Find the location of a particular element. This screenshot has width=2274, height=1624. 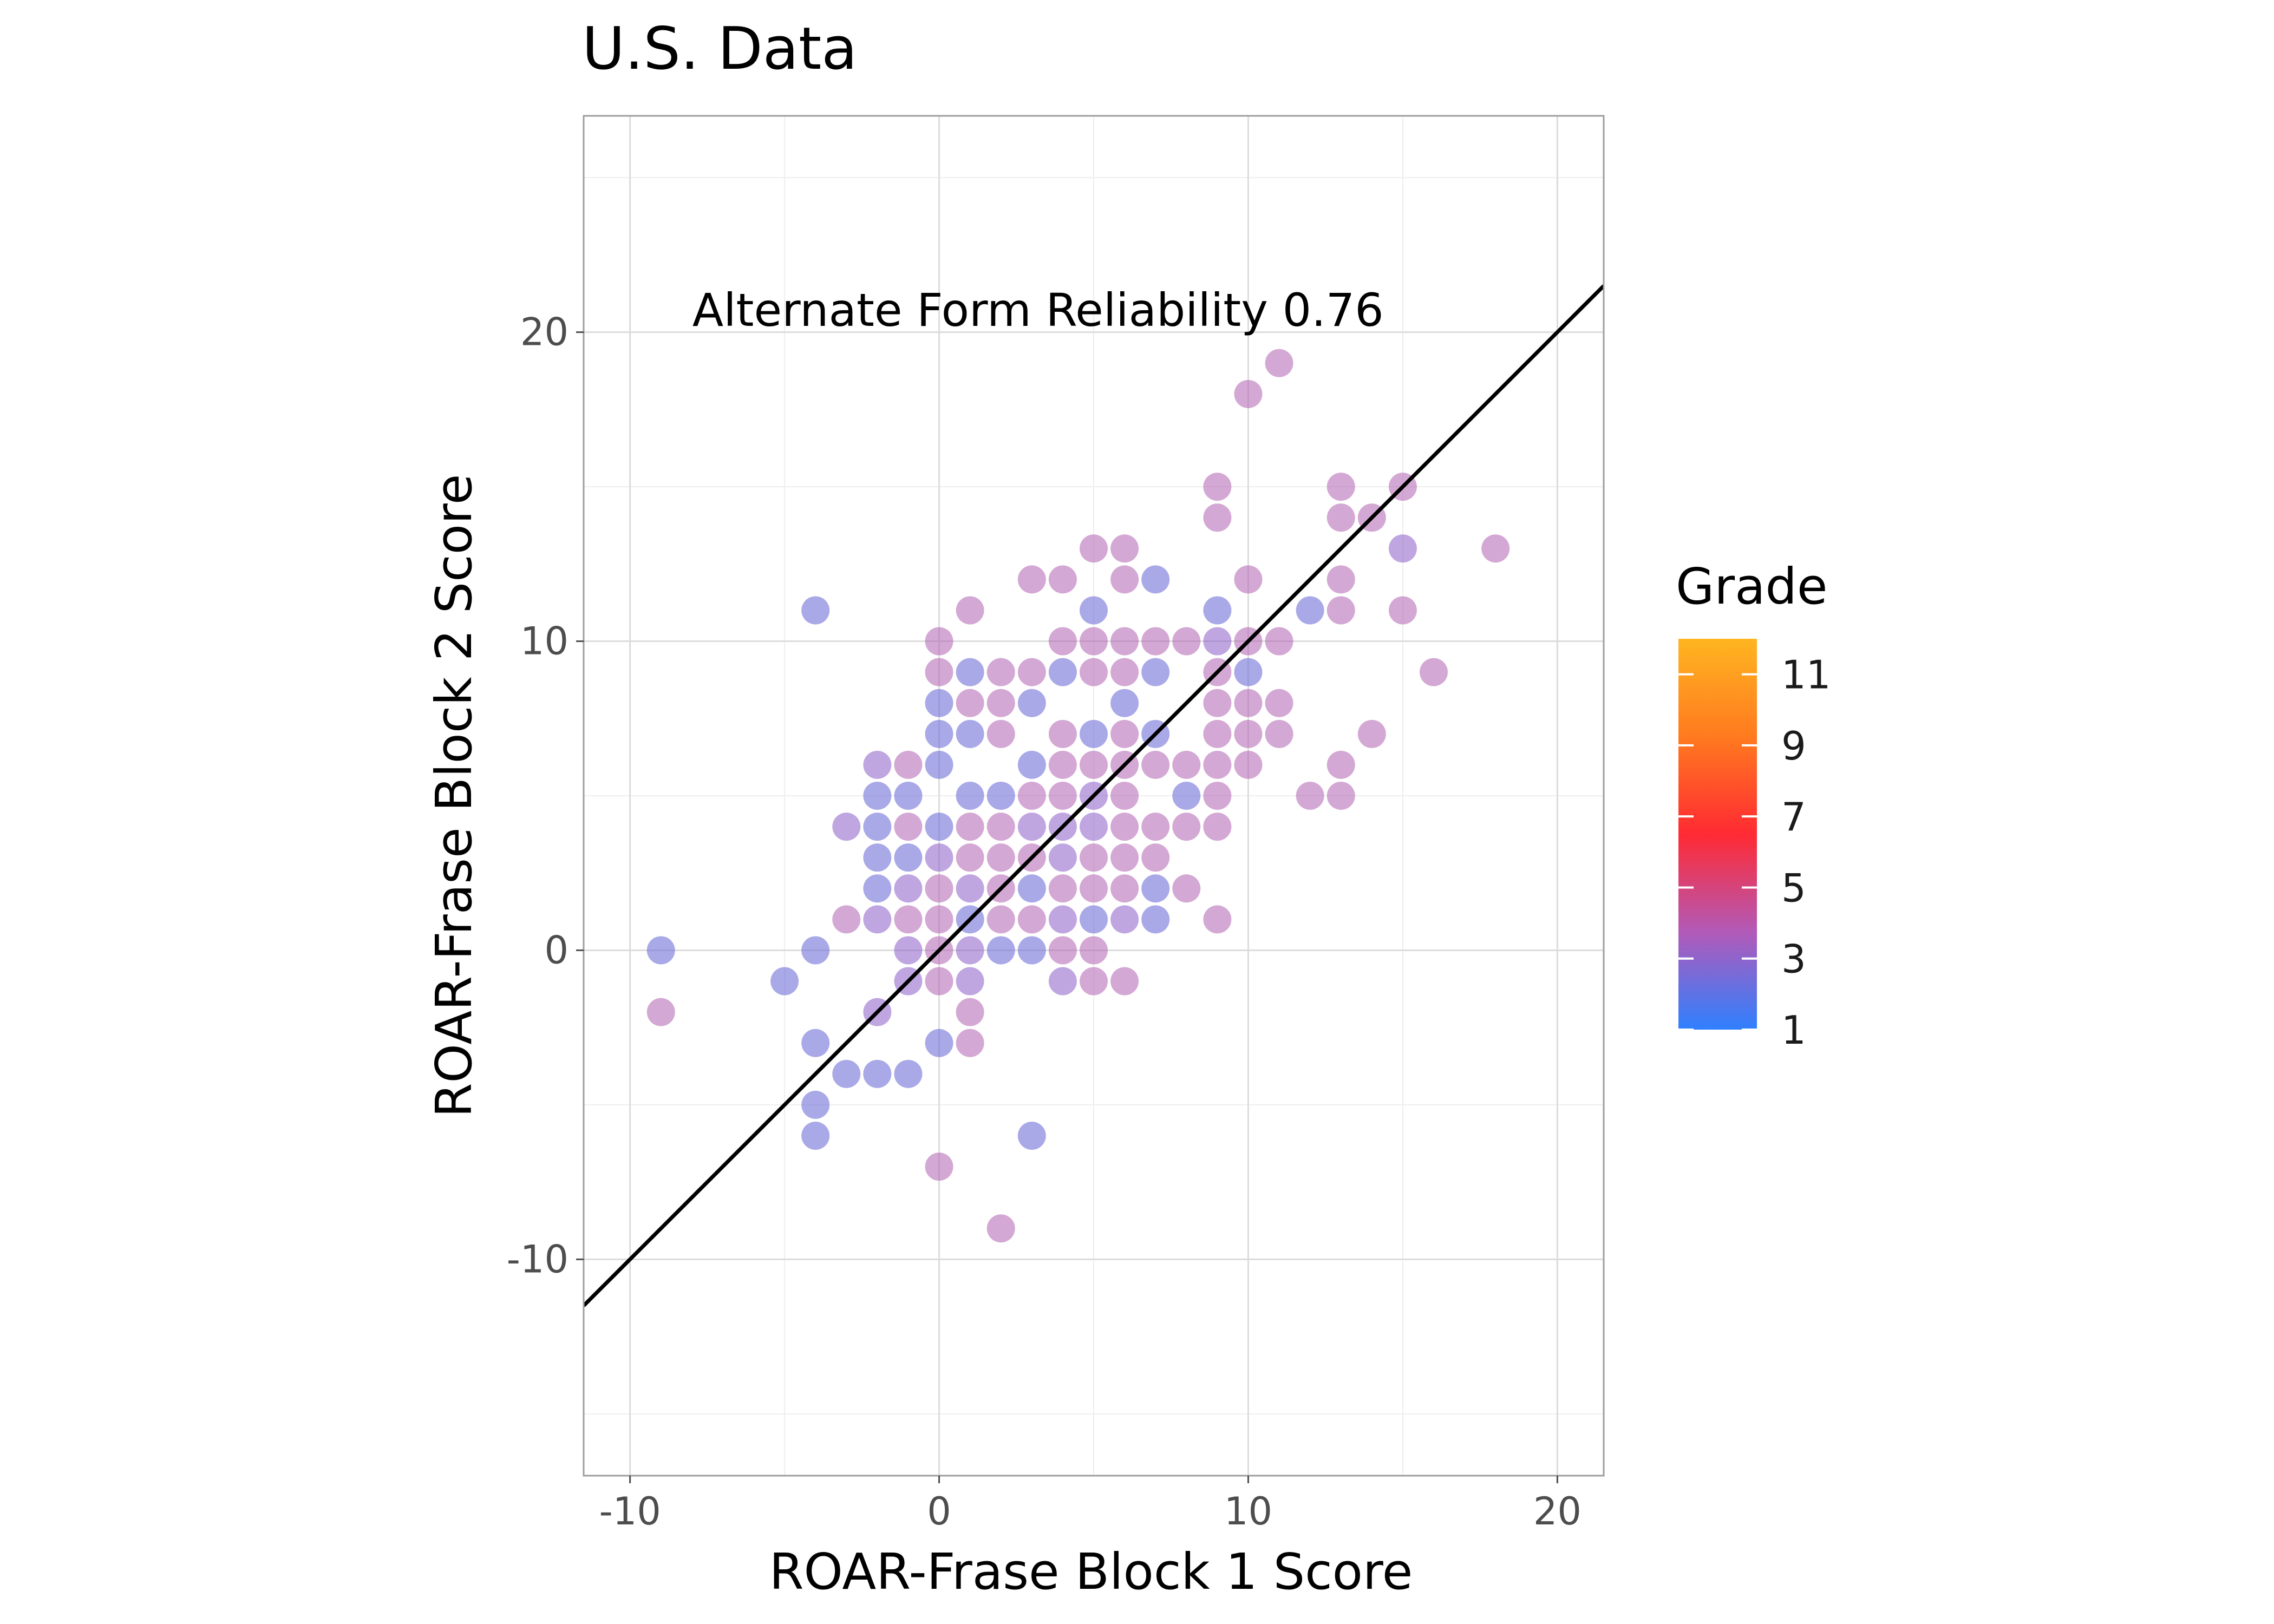

x-tick-label: 20 is located at coordinates (1558, 1512).